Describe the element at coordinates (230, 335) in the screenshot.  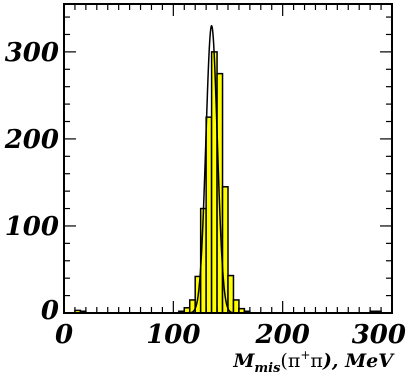
I see `x-tick-labels: 0 100 200 300` at that location.